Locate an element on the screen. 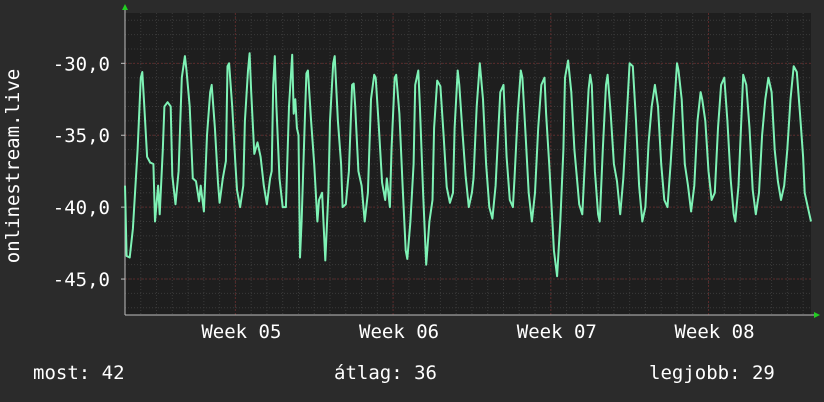 Image resolution: width=824 pixels, height=402 pixels. x-tick-label: Week 06 is located at coordinates (399, 332).